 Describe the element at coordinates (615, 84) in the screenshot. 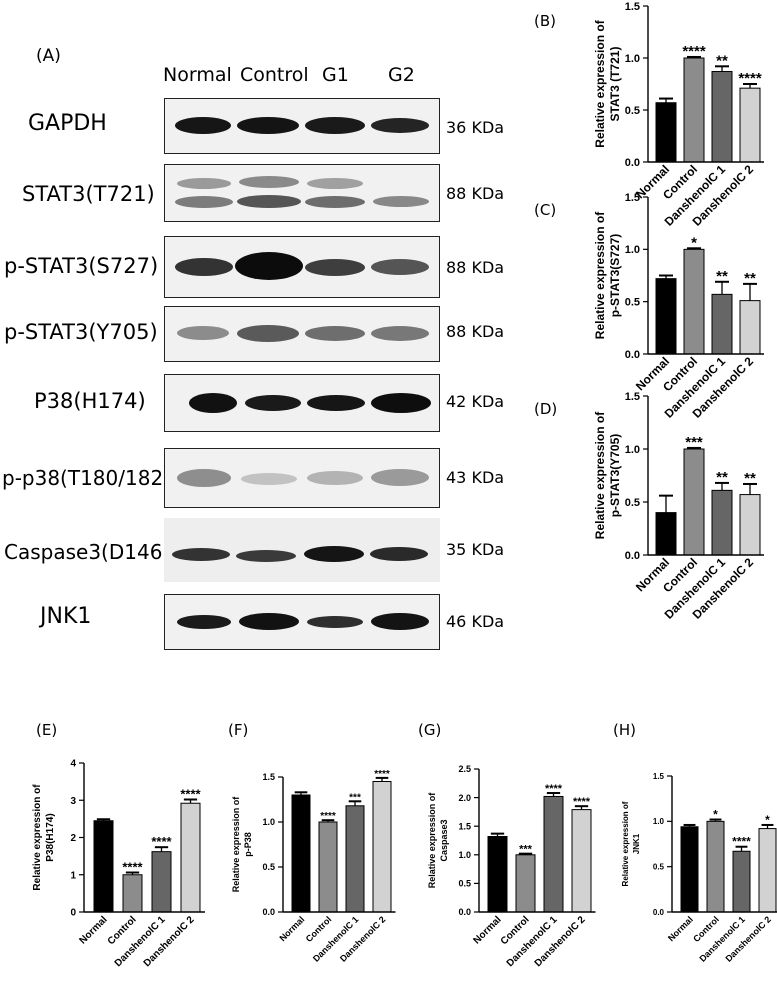

I see `y-axis-label: STAT3 (T721)` at that location.